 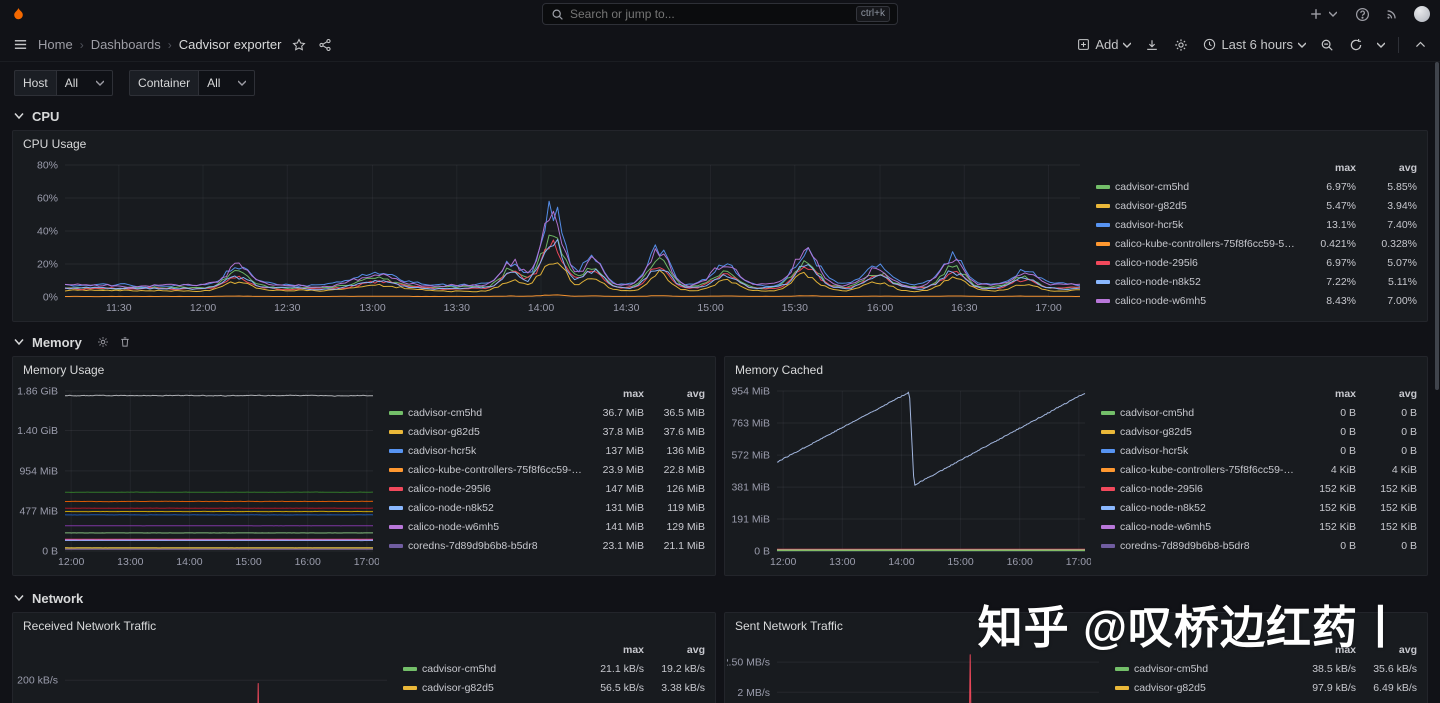 I want to click on zoom-out-icon, so click(x=1327, y=45).